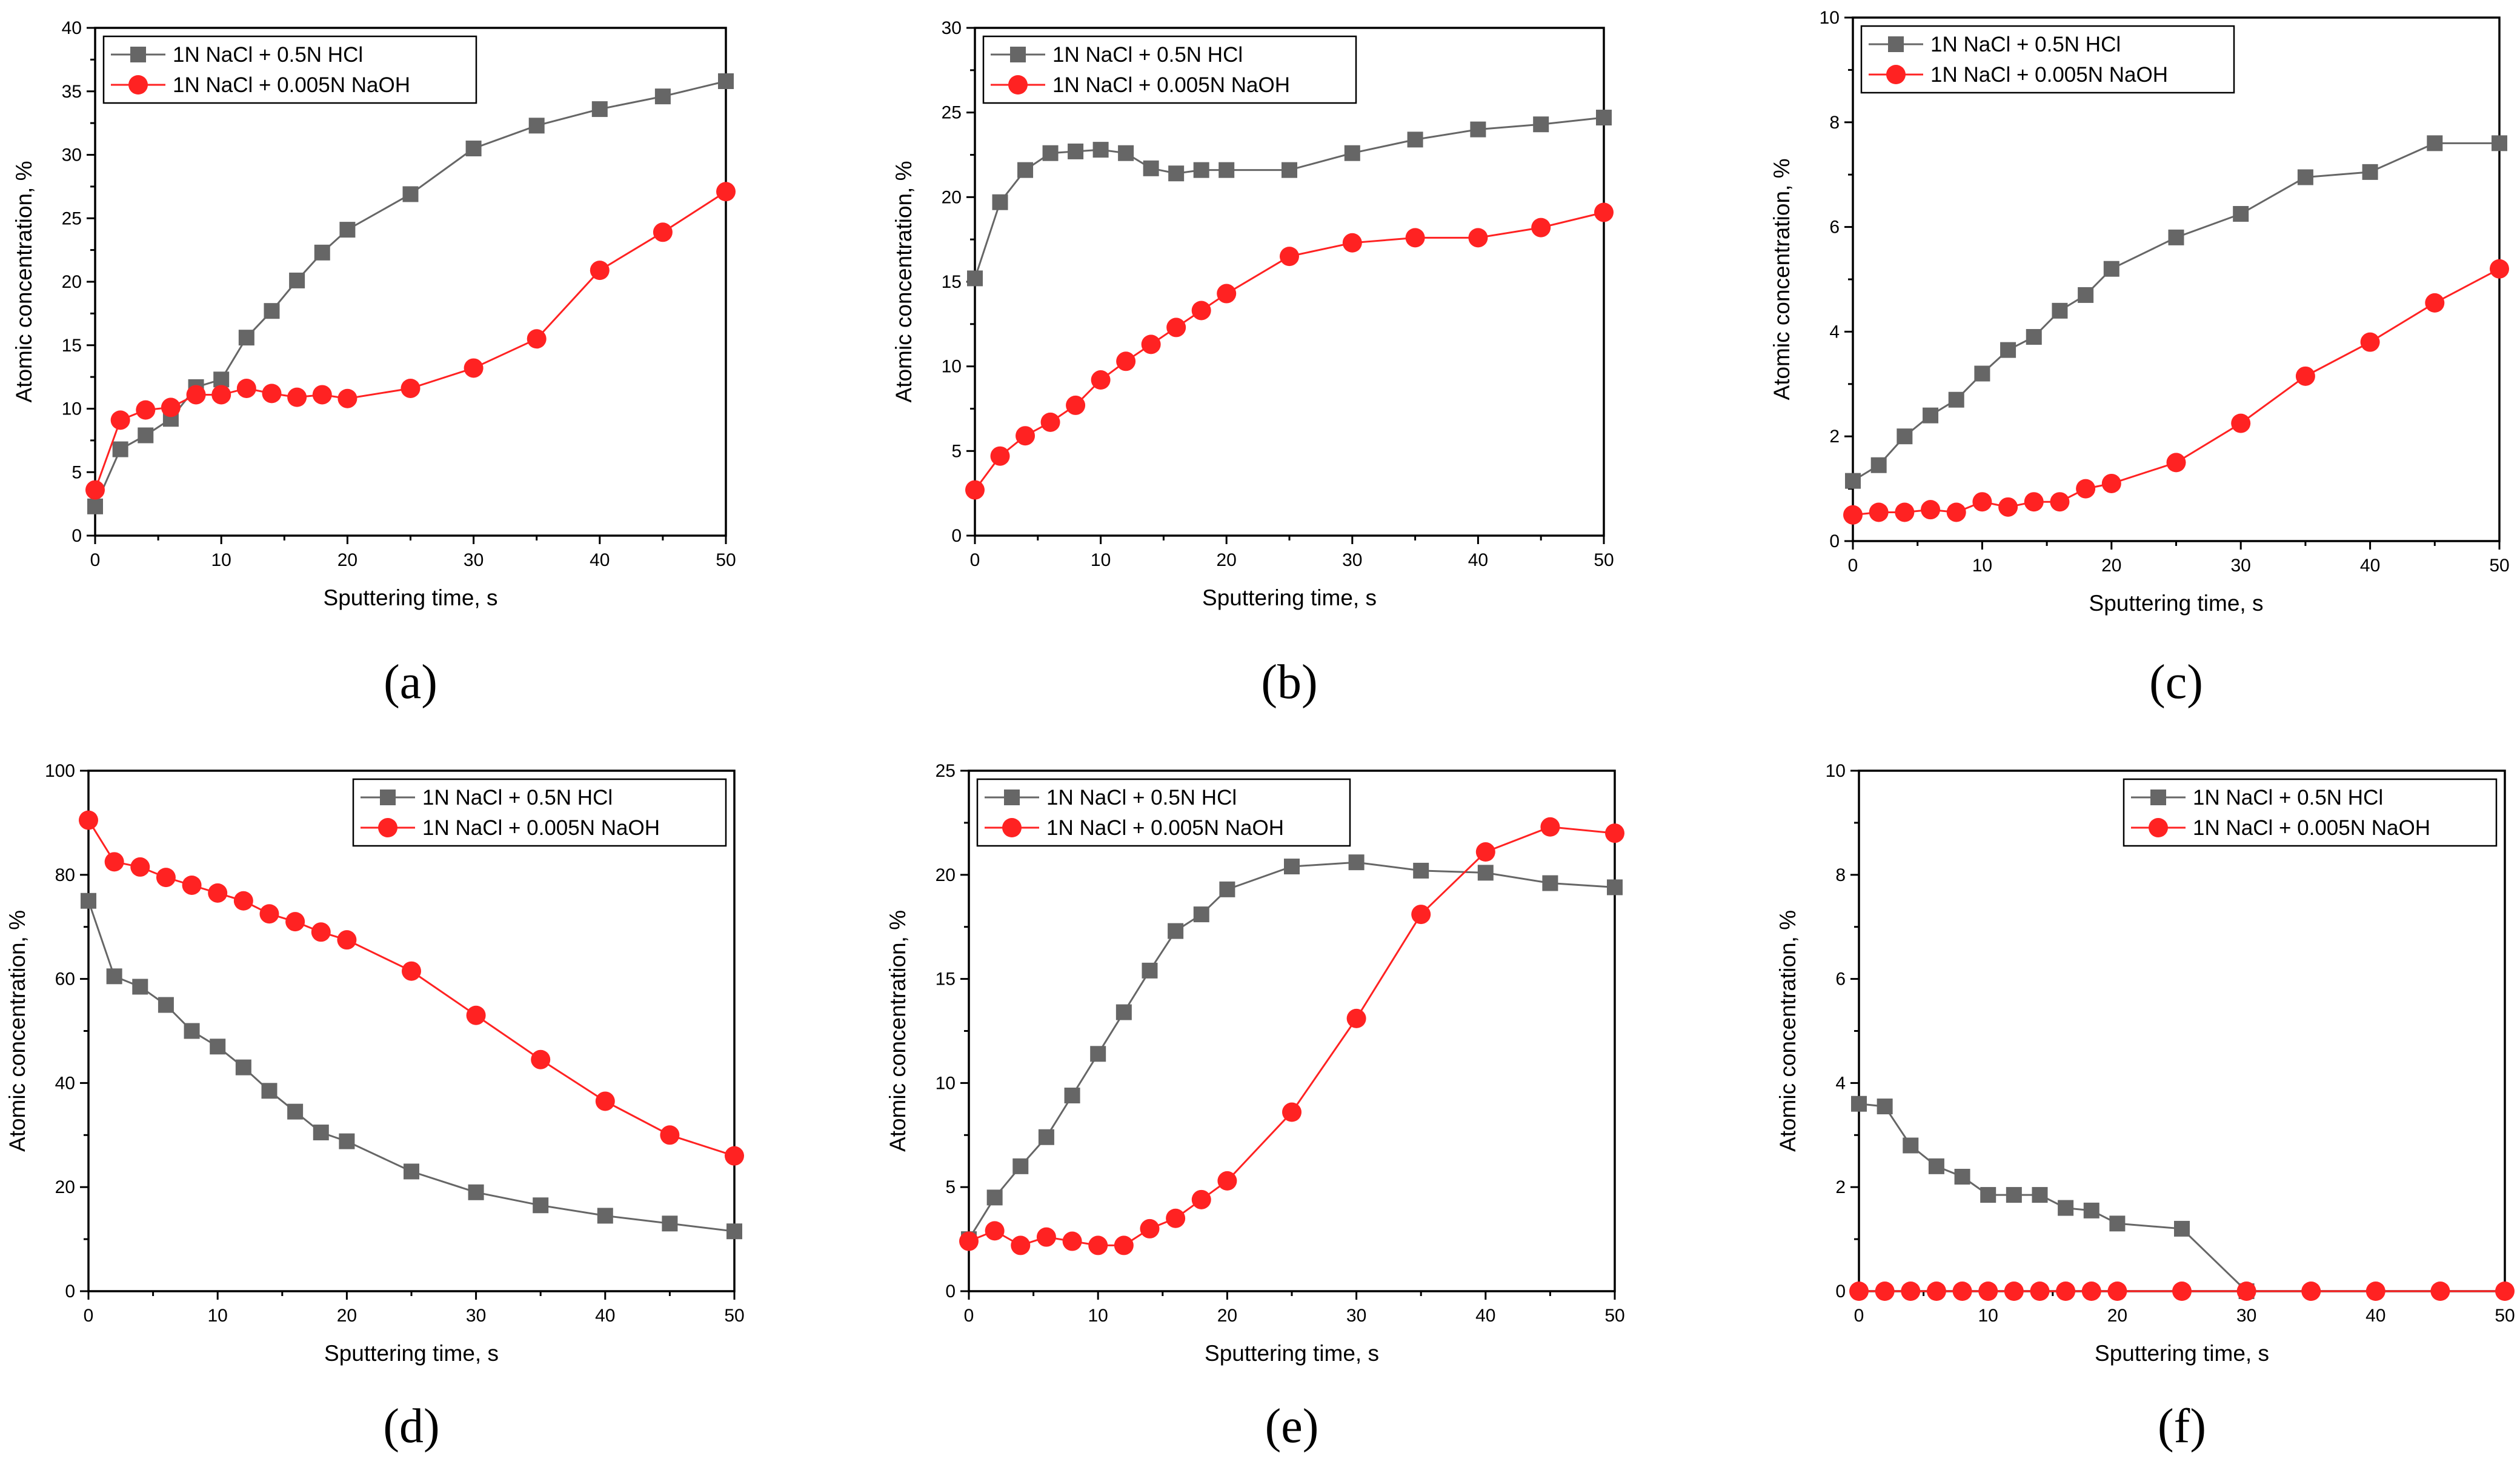  Describe the element at coordinates (72, 28) in the screenshot. I see `y-tick-label: 40` at that location.